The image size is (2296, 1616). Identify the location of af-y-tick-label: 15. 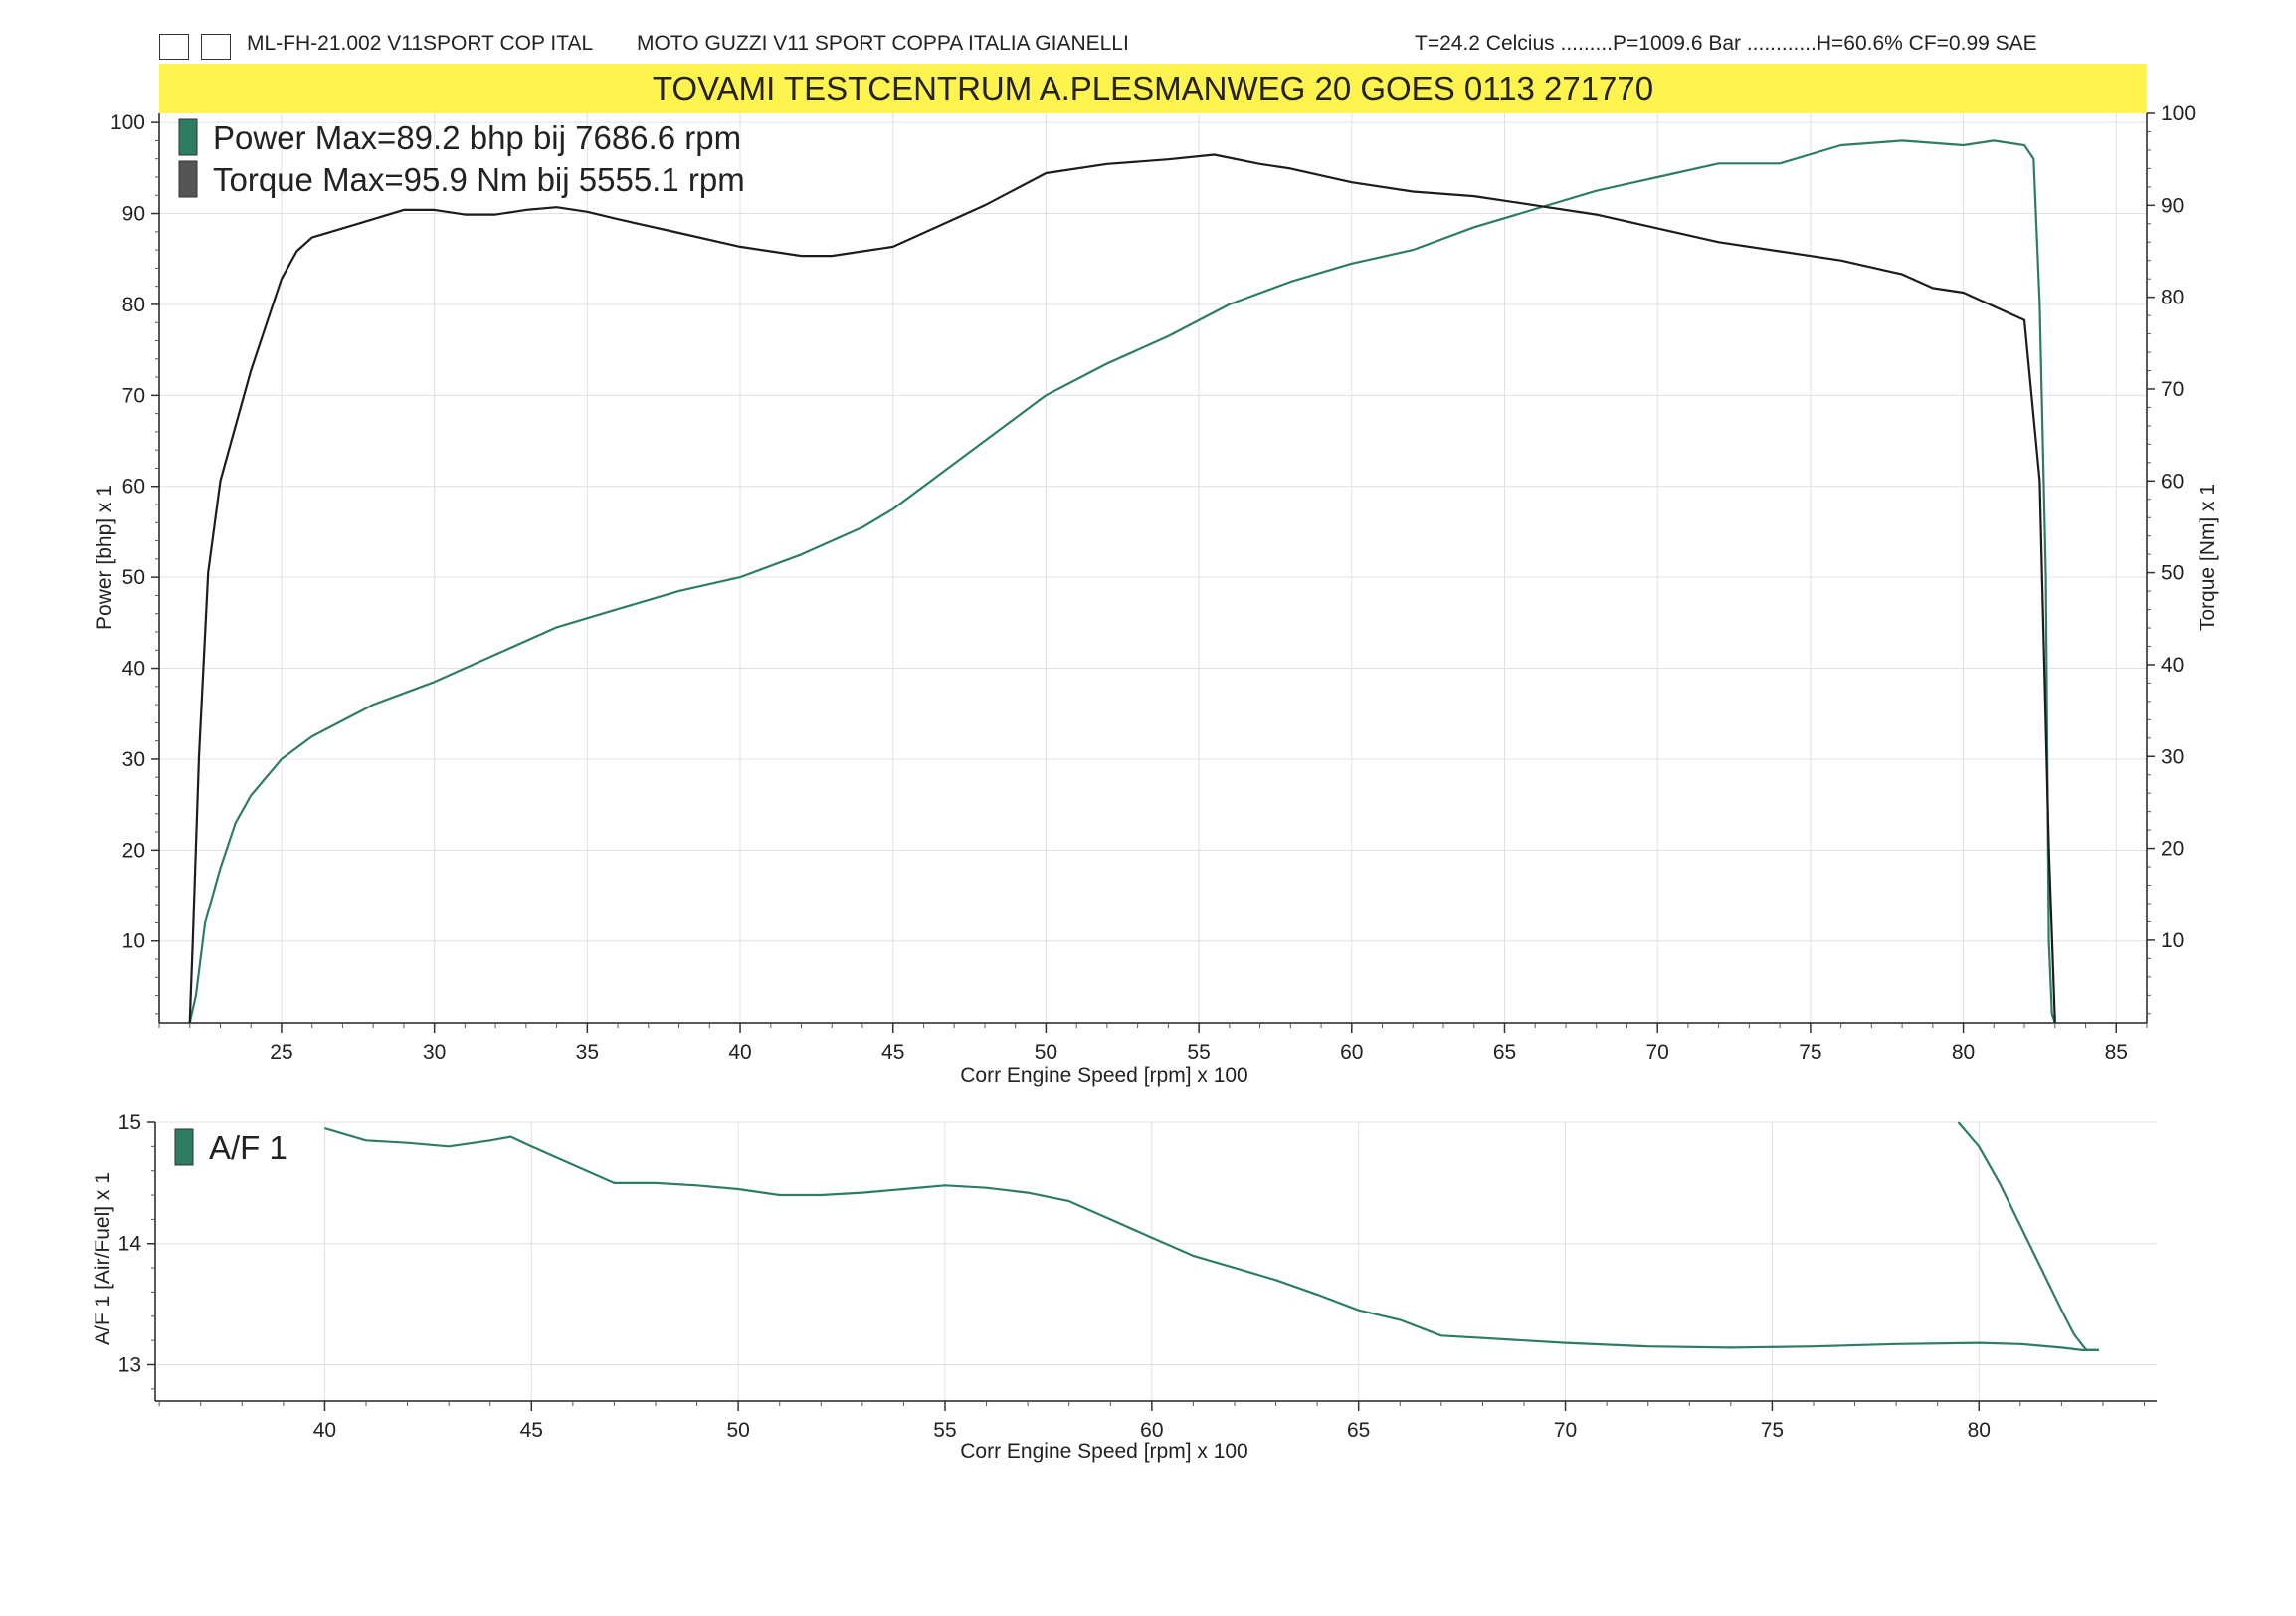
(130, 1122).